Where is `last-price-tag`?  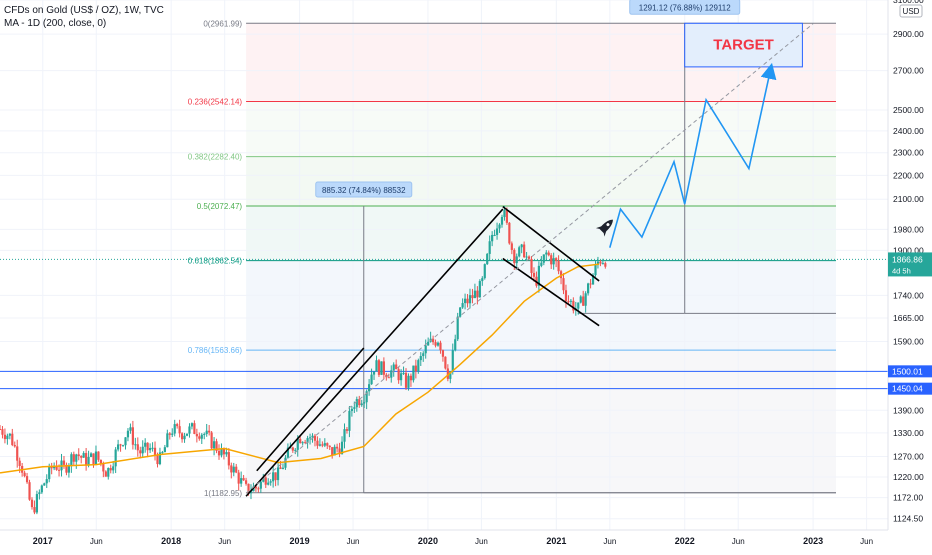 last-price-tag is located at coordinates (910, 264).